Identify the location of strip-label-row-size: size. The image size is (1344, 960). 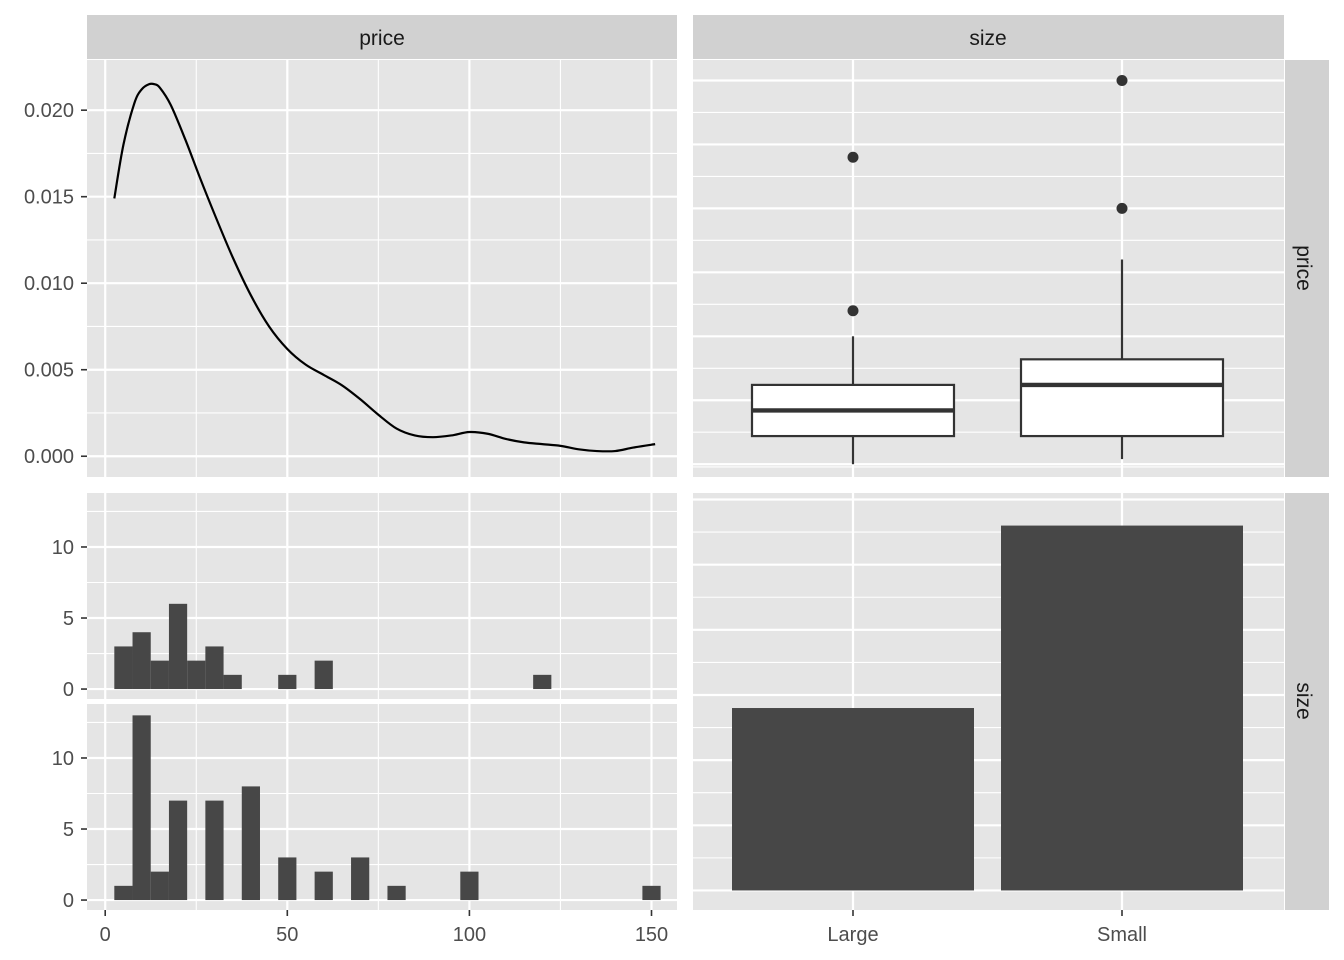
(1303, 700).